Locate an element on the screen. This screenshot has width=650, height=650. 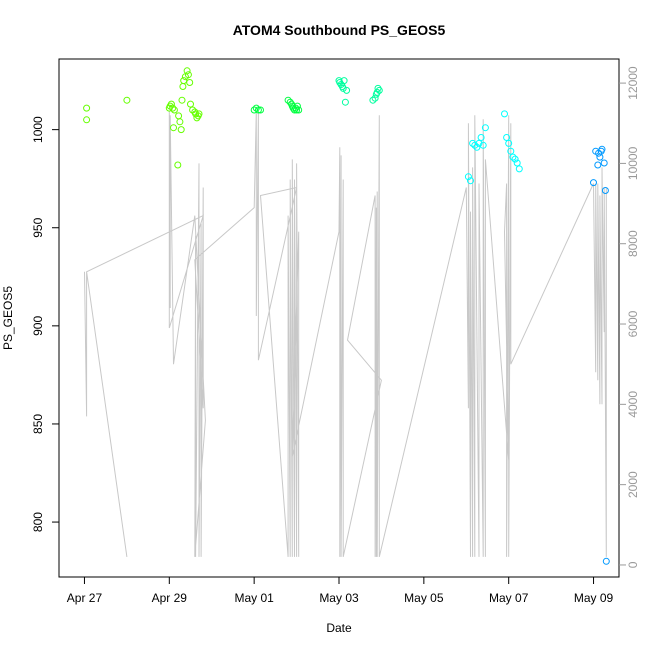
x-tick-label: May 09 is located at coordinates (594, 598).